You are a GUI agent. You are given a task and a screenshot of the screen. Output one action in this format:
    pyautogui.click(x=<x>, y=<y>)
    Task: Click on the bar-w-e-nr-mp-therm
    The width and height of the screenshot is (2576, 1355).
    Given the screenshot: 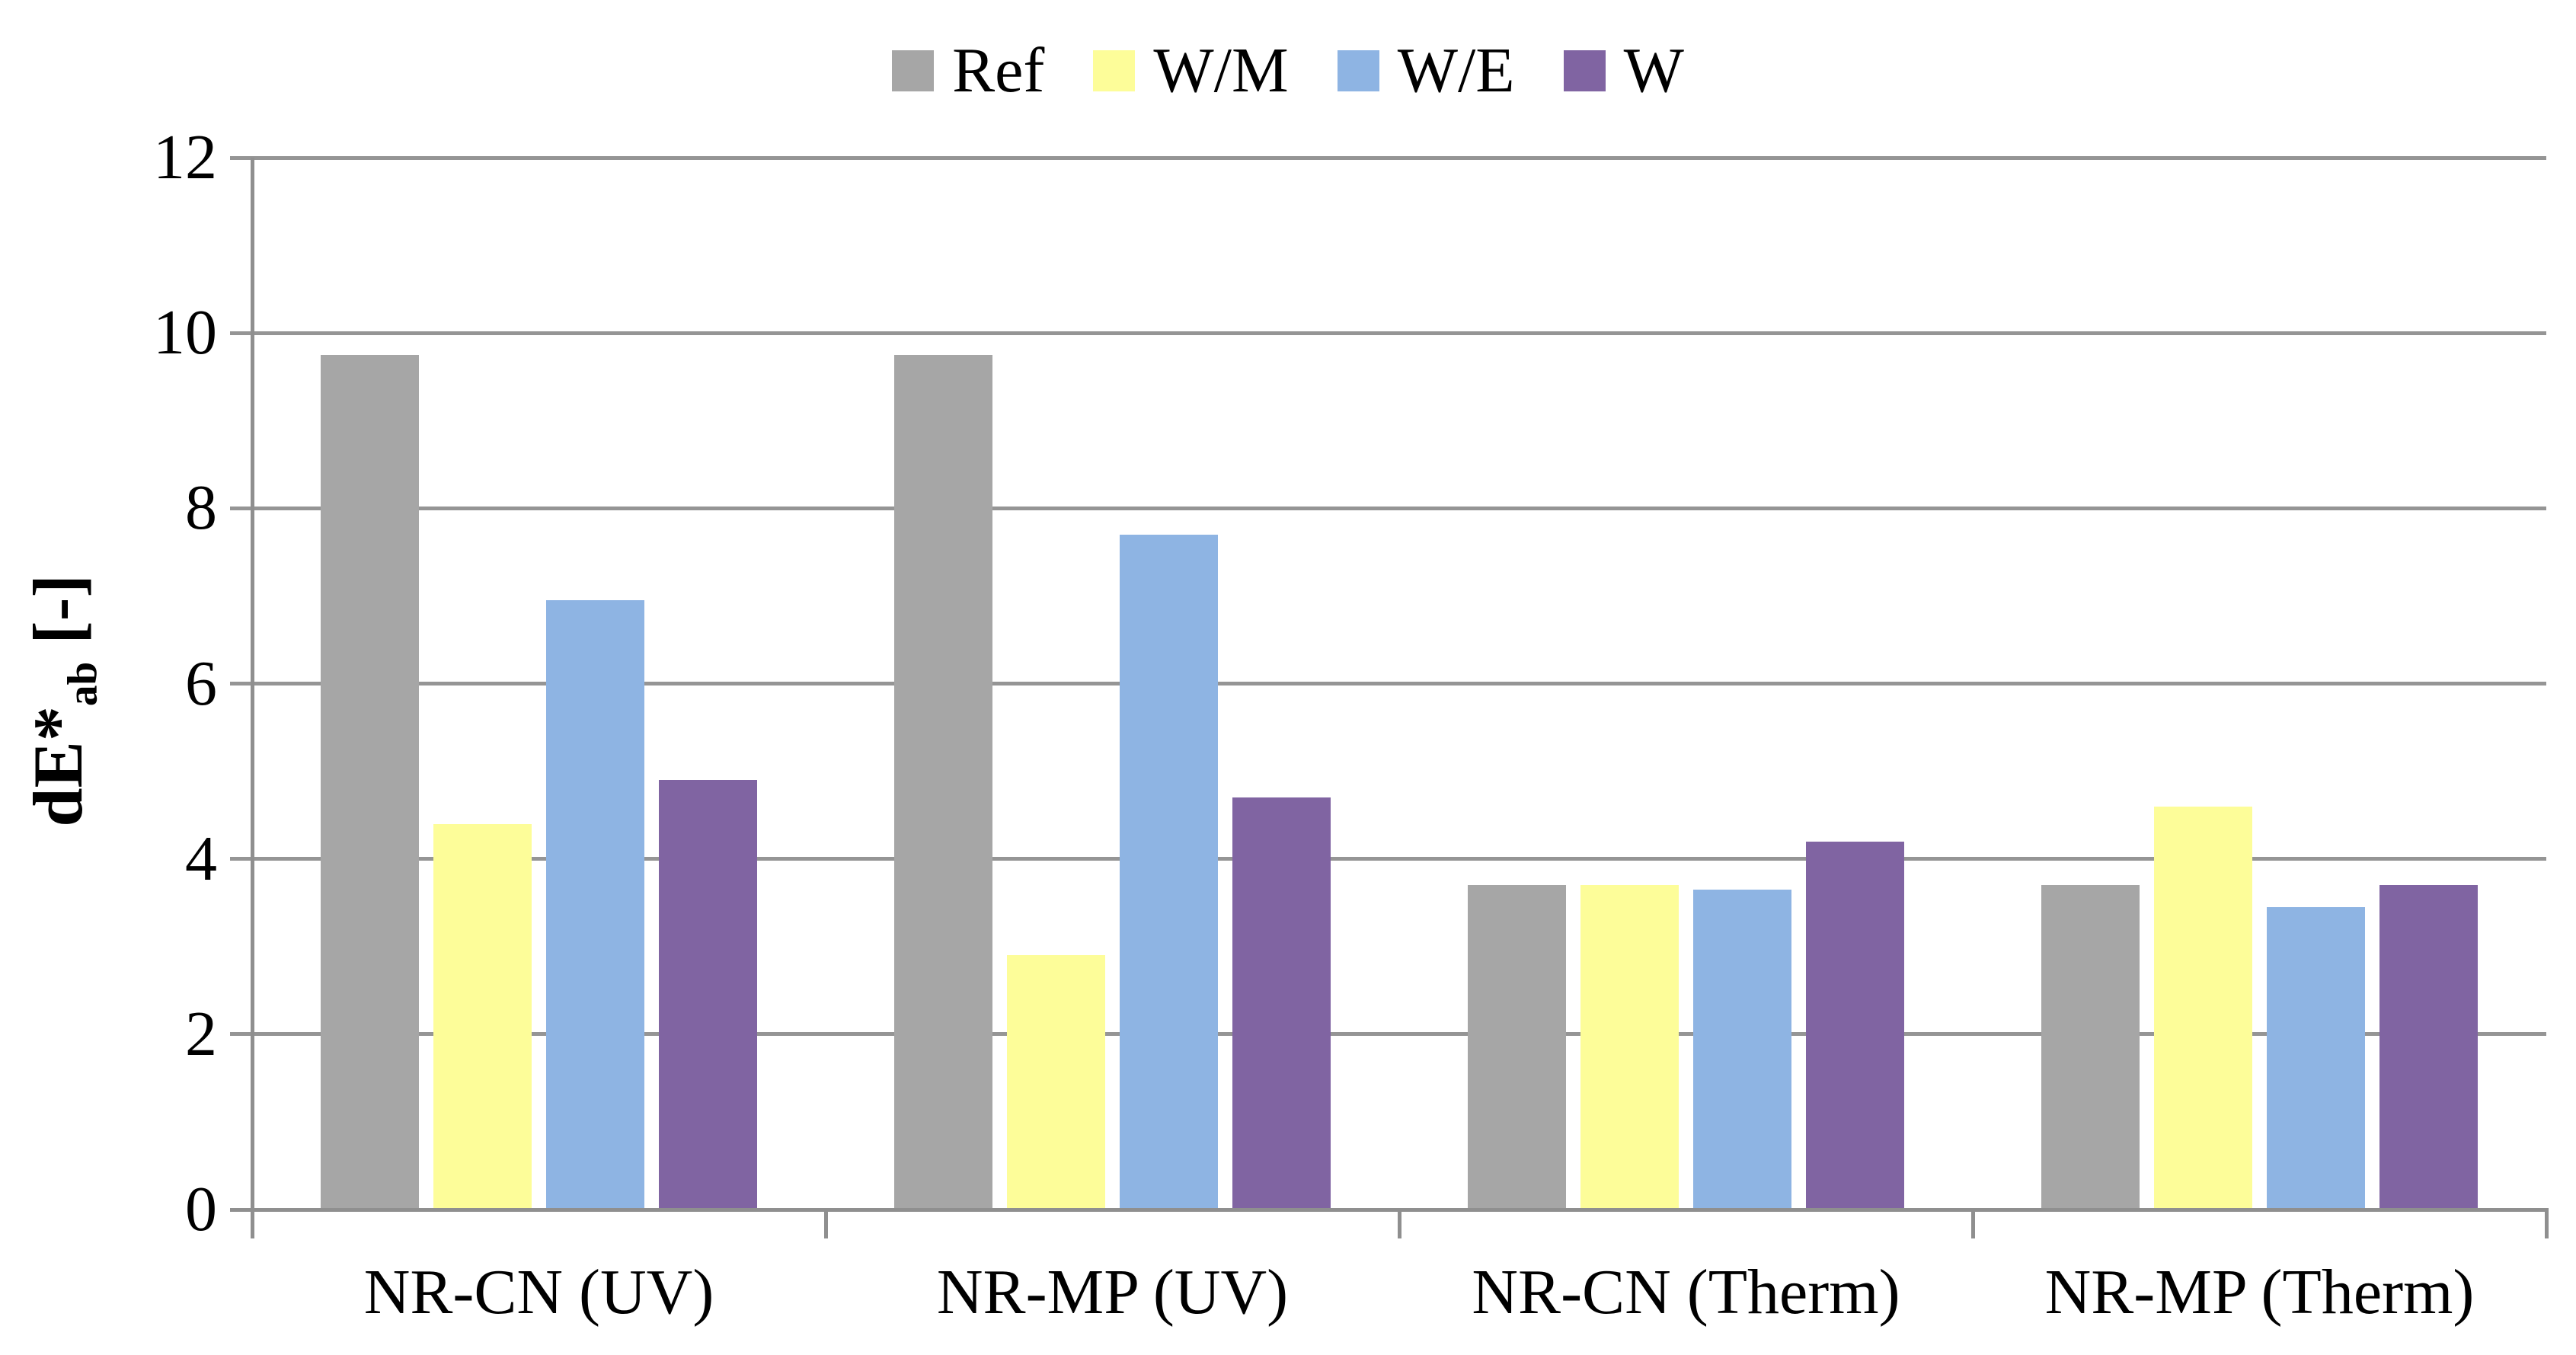 What is the action you would take?
    pyautogui.click(x=2316, y=1058)
    